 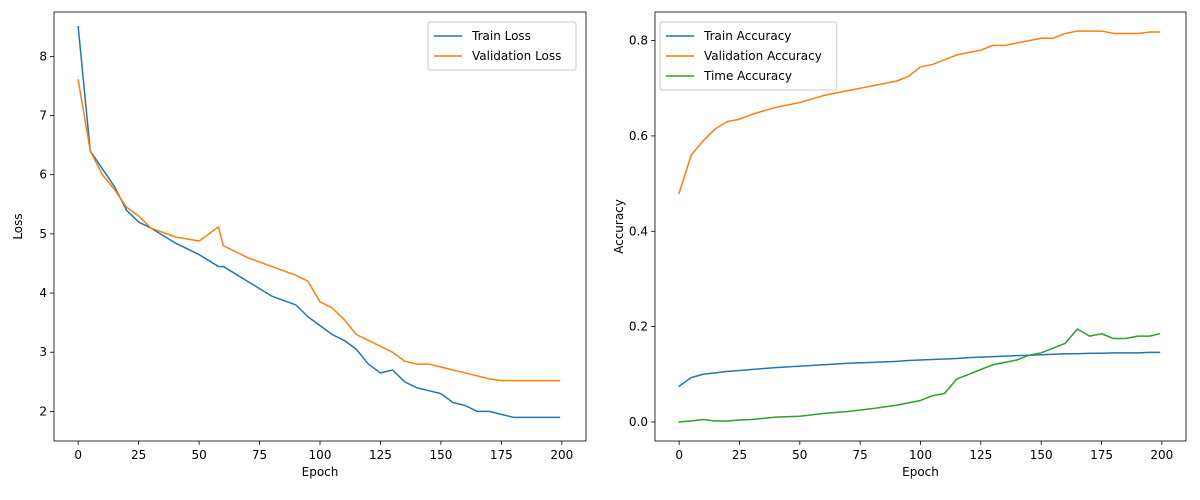 I want to click on y-tick-label: 4, so click(x=43, y=293).